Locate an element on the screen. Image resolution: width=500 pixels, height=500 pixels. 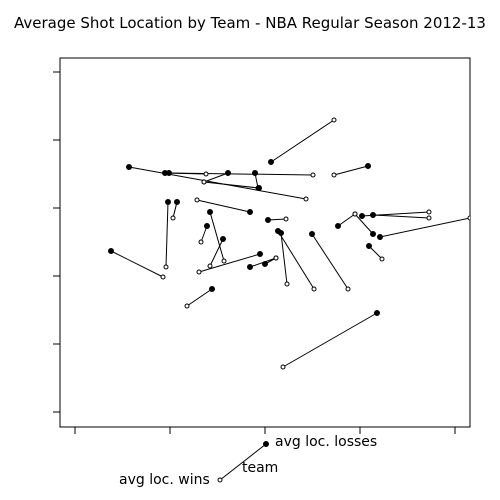
y-axis is located at coordinates (57, 242).